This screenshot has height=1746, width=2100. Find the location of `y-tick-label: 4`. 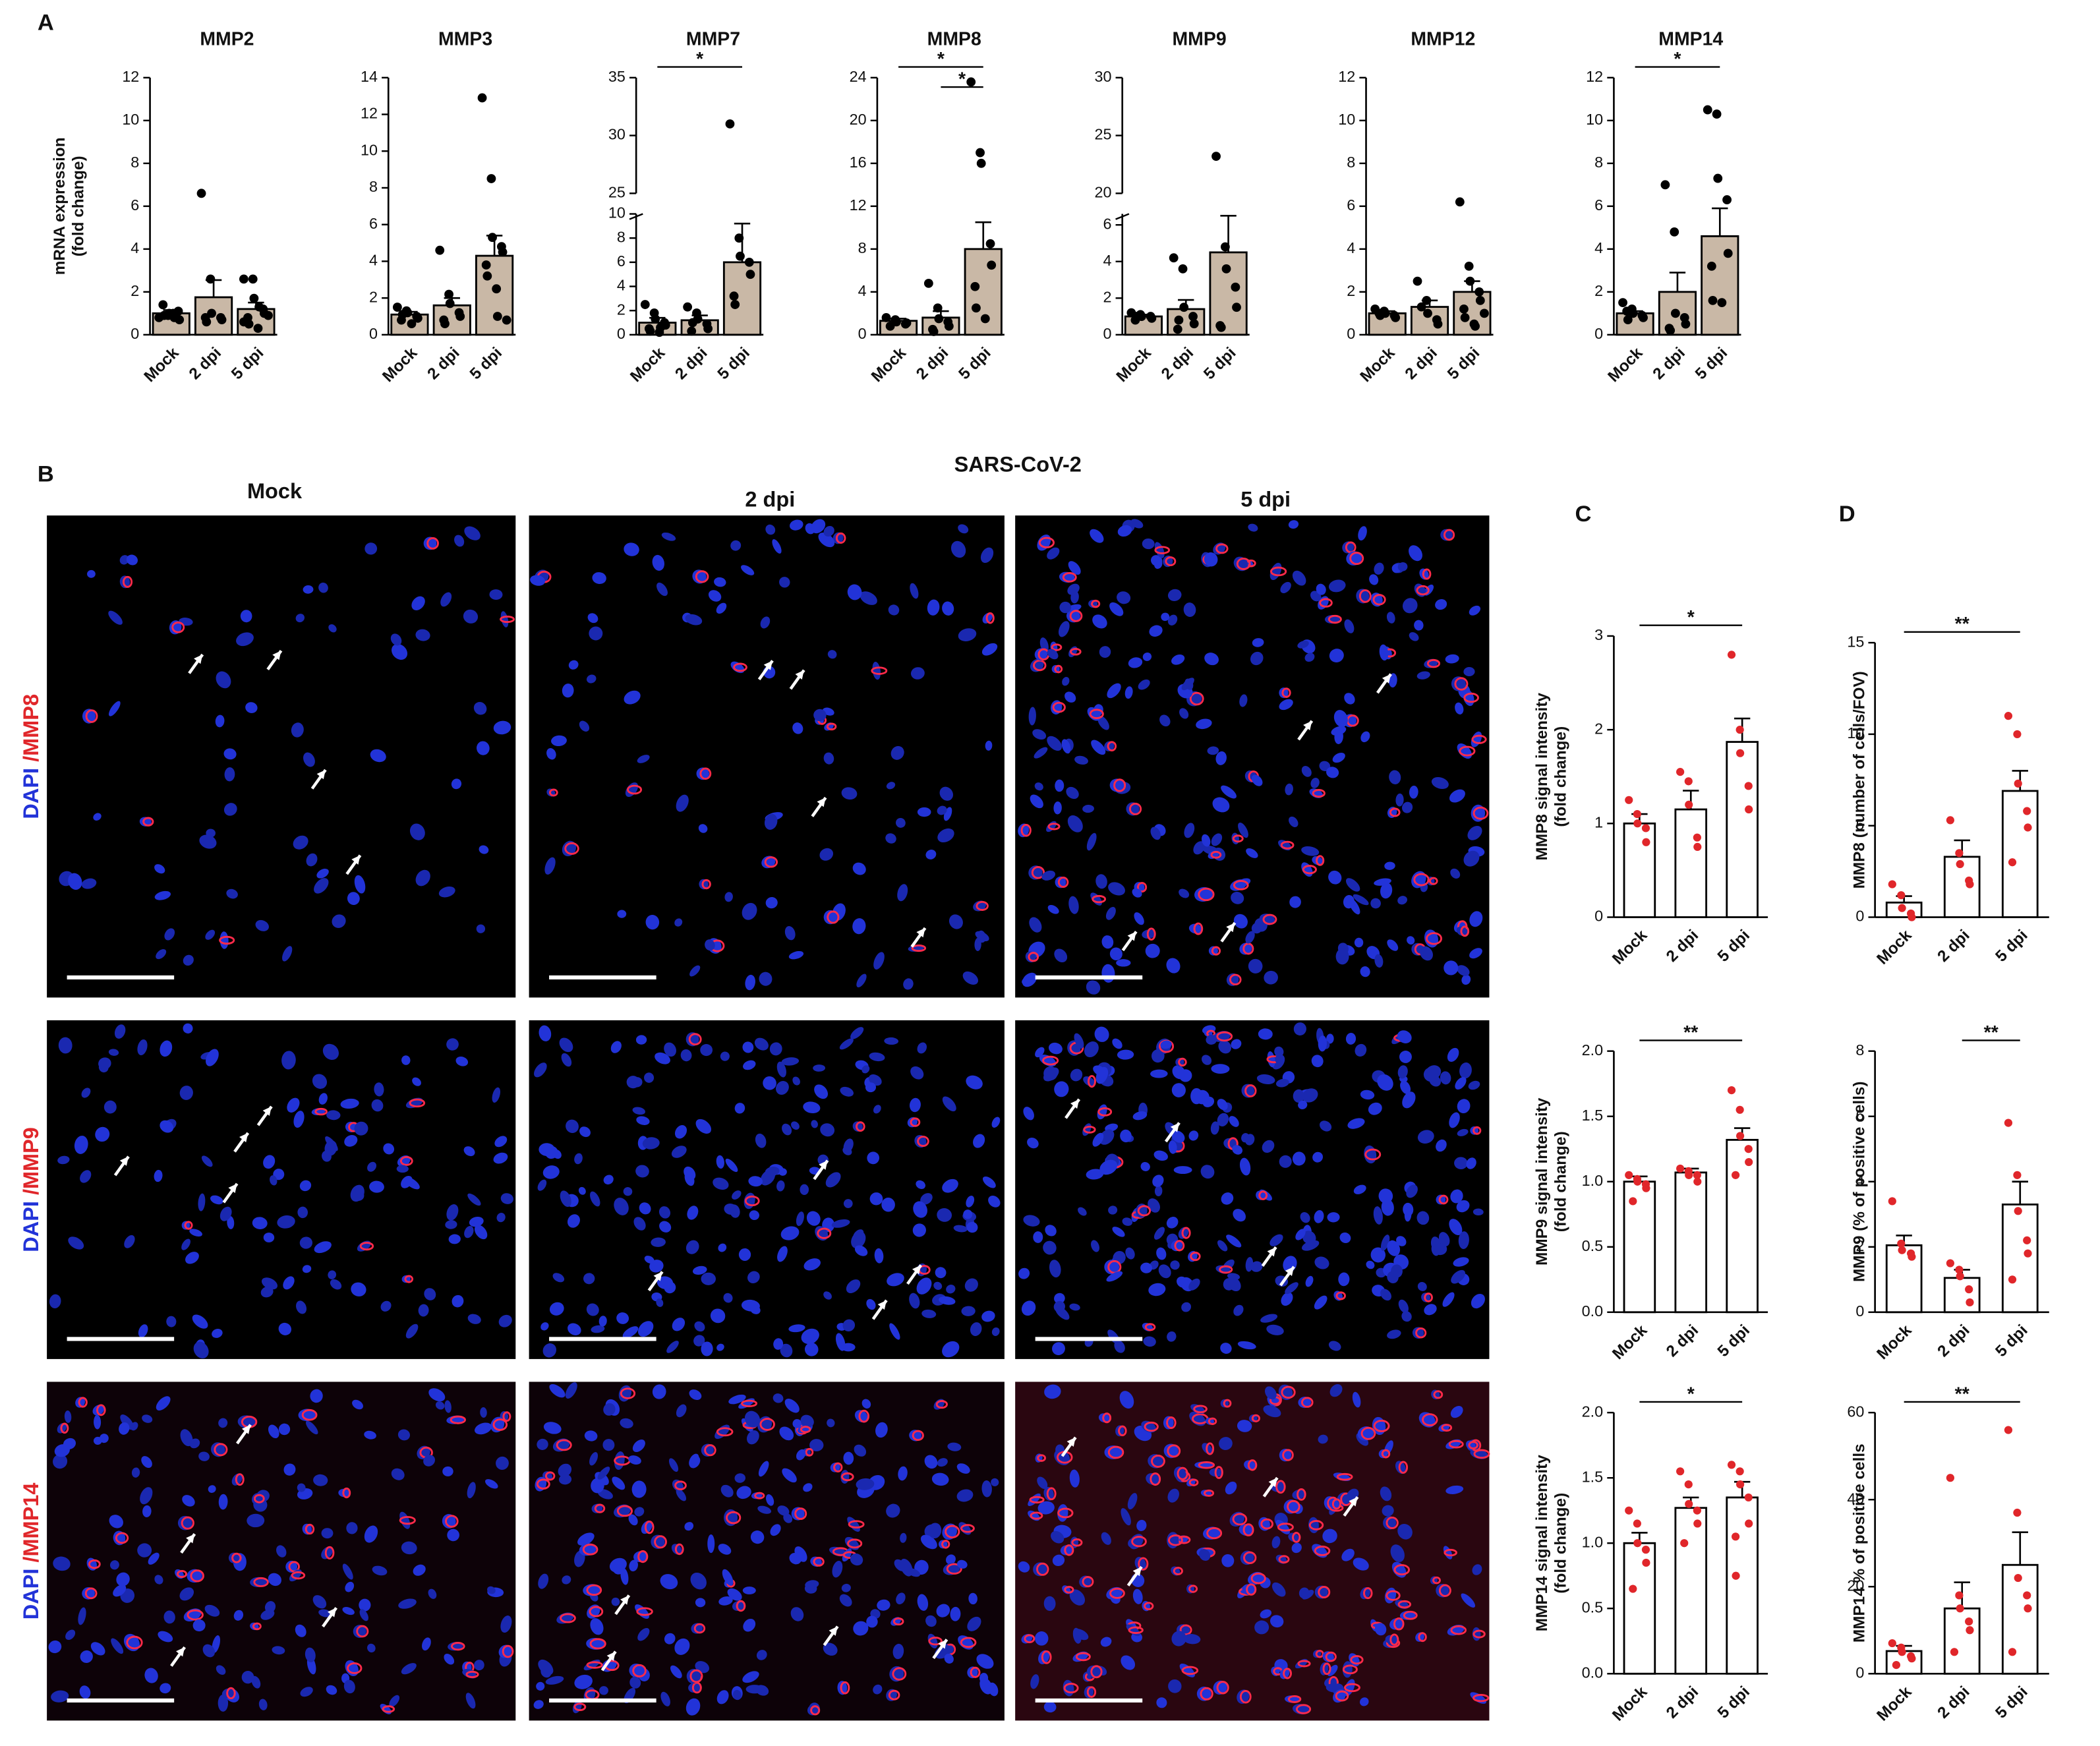

y-tick-label: 4 is located at coordinates (373, 260).